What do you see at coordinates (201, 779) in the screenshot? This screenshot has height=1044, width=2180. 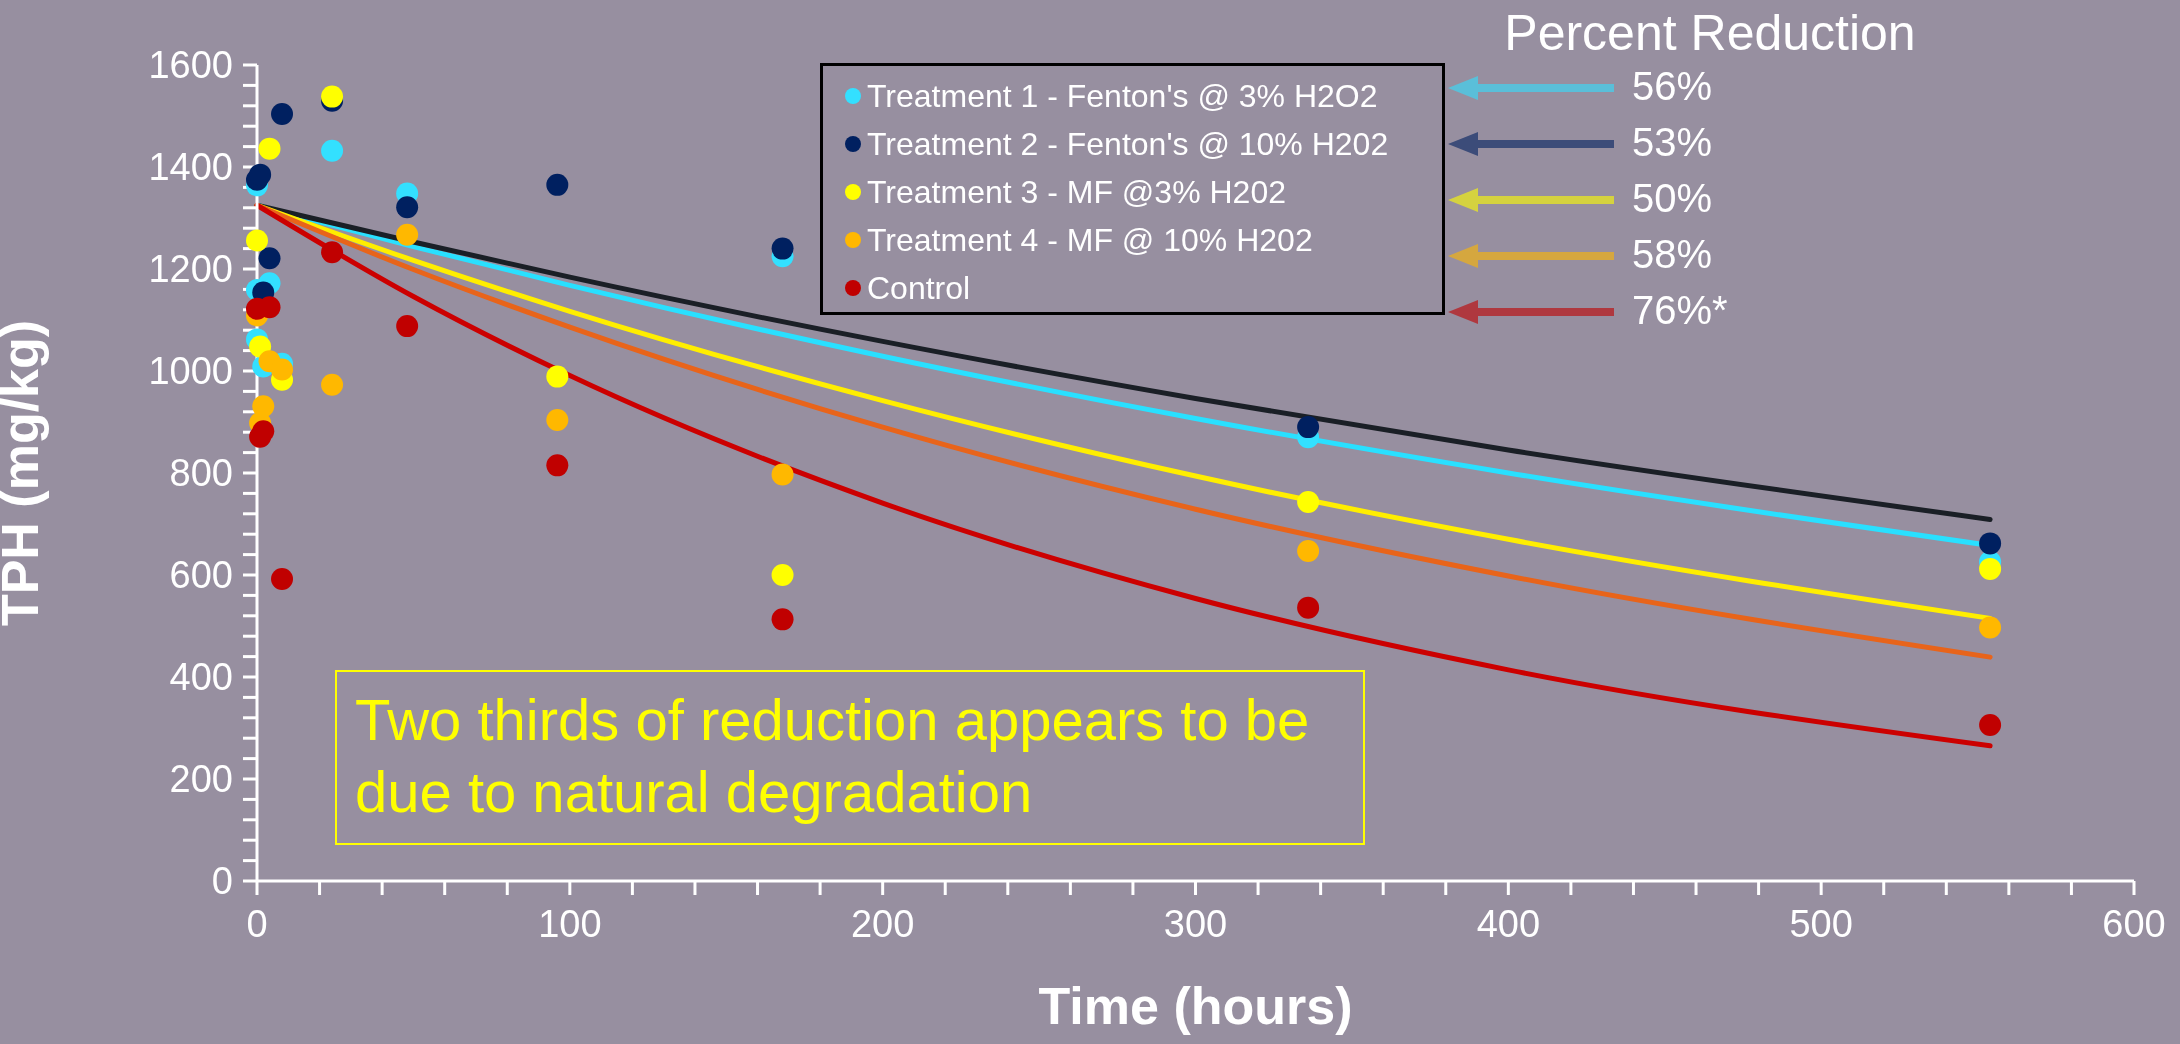 I see `y-tick-label: 200` at bounding box center [201, 779].